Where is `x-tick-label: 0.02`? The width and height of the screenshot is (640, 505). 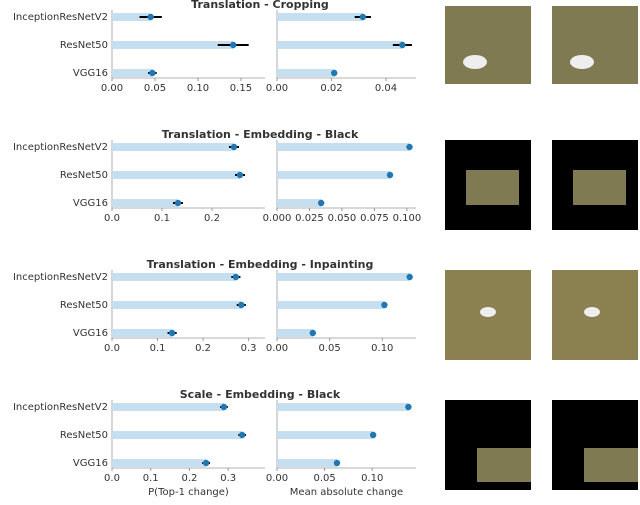
x-tick-label: 0.02 is located at coordinates (331, 88).